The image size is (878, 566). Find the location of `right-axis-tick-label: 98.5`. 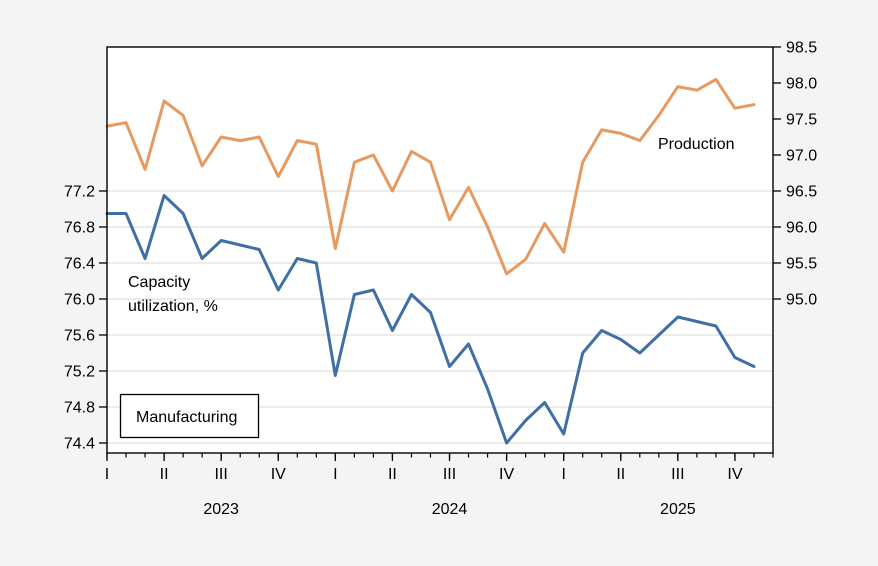

right-axis-tick-label: 98.5 is located at coordinates (801, 48).